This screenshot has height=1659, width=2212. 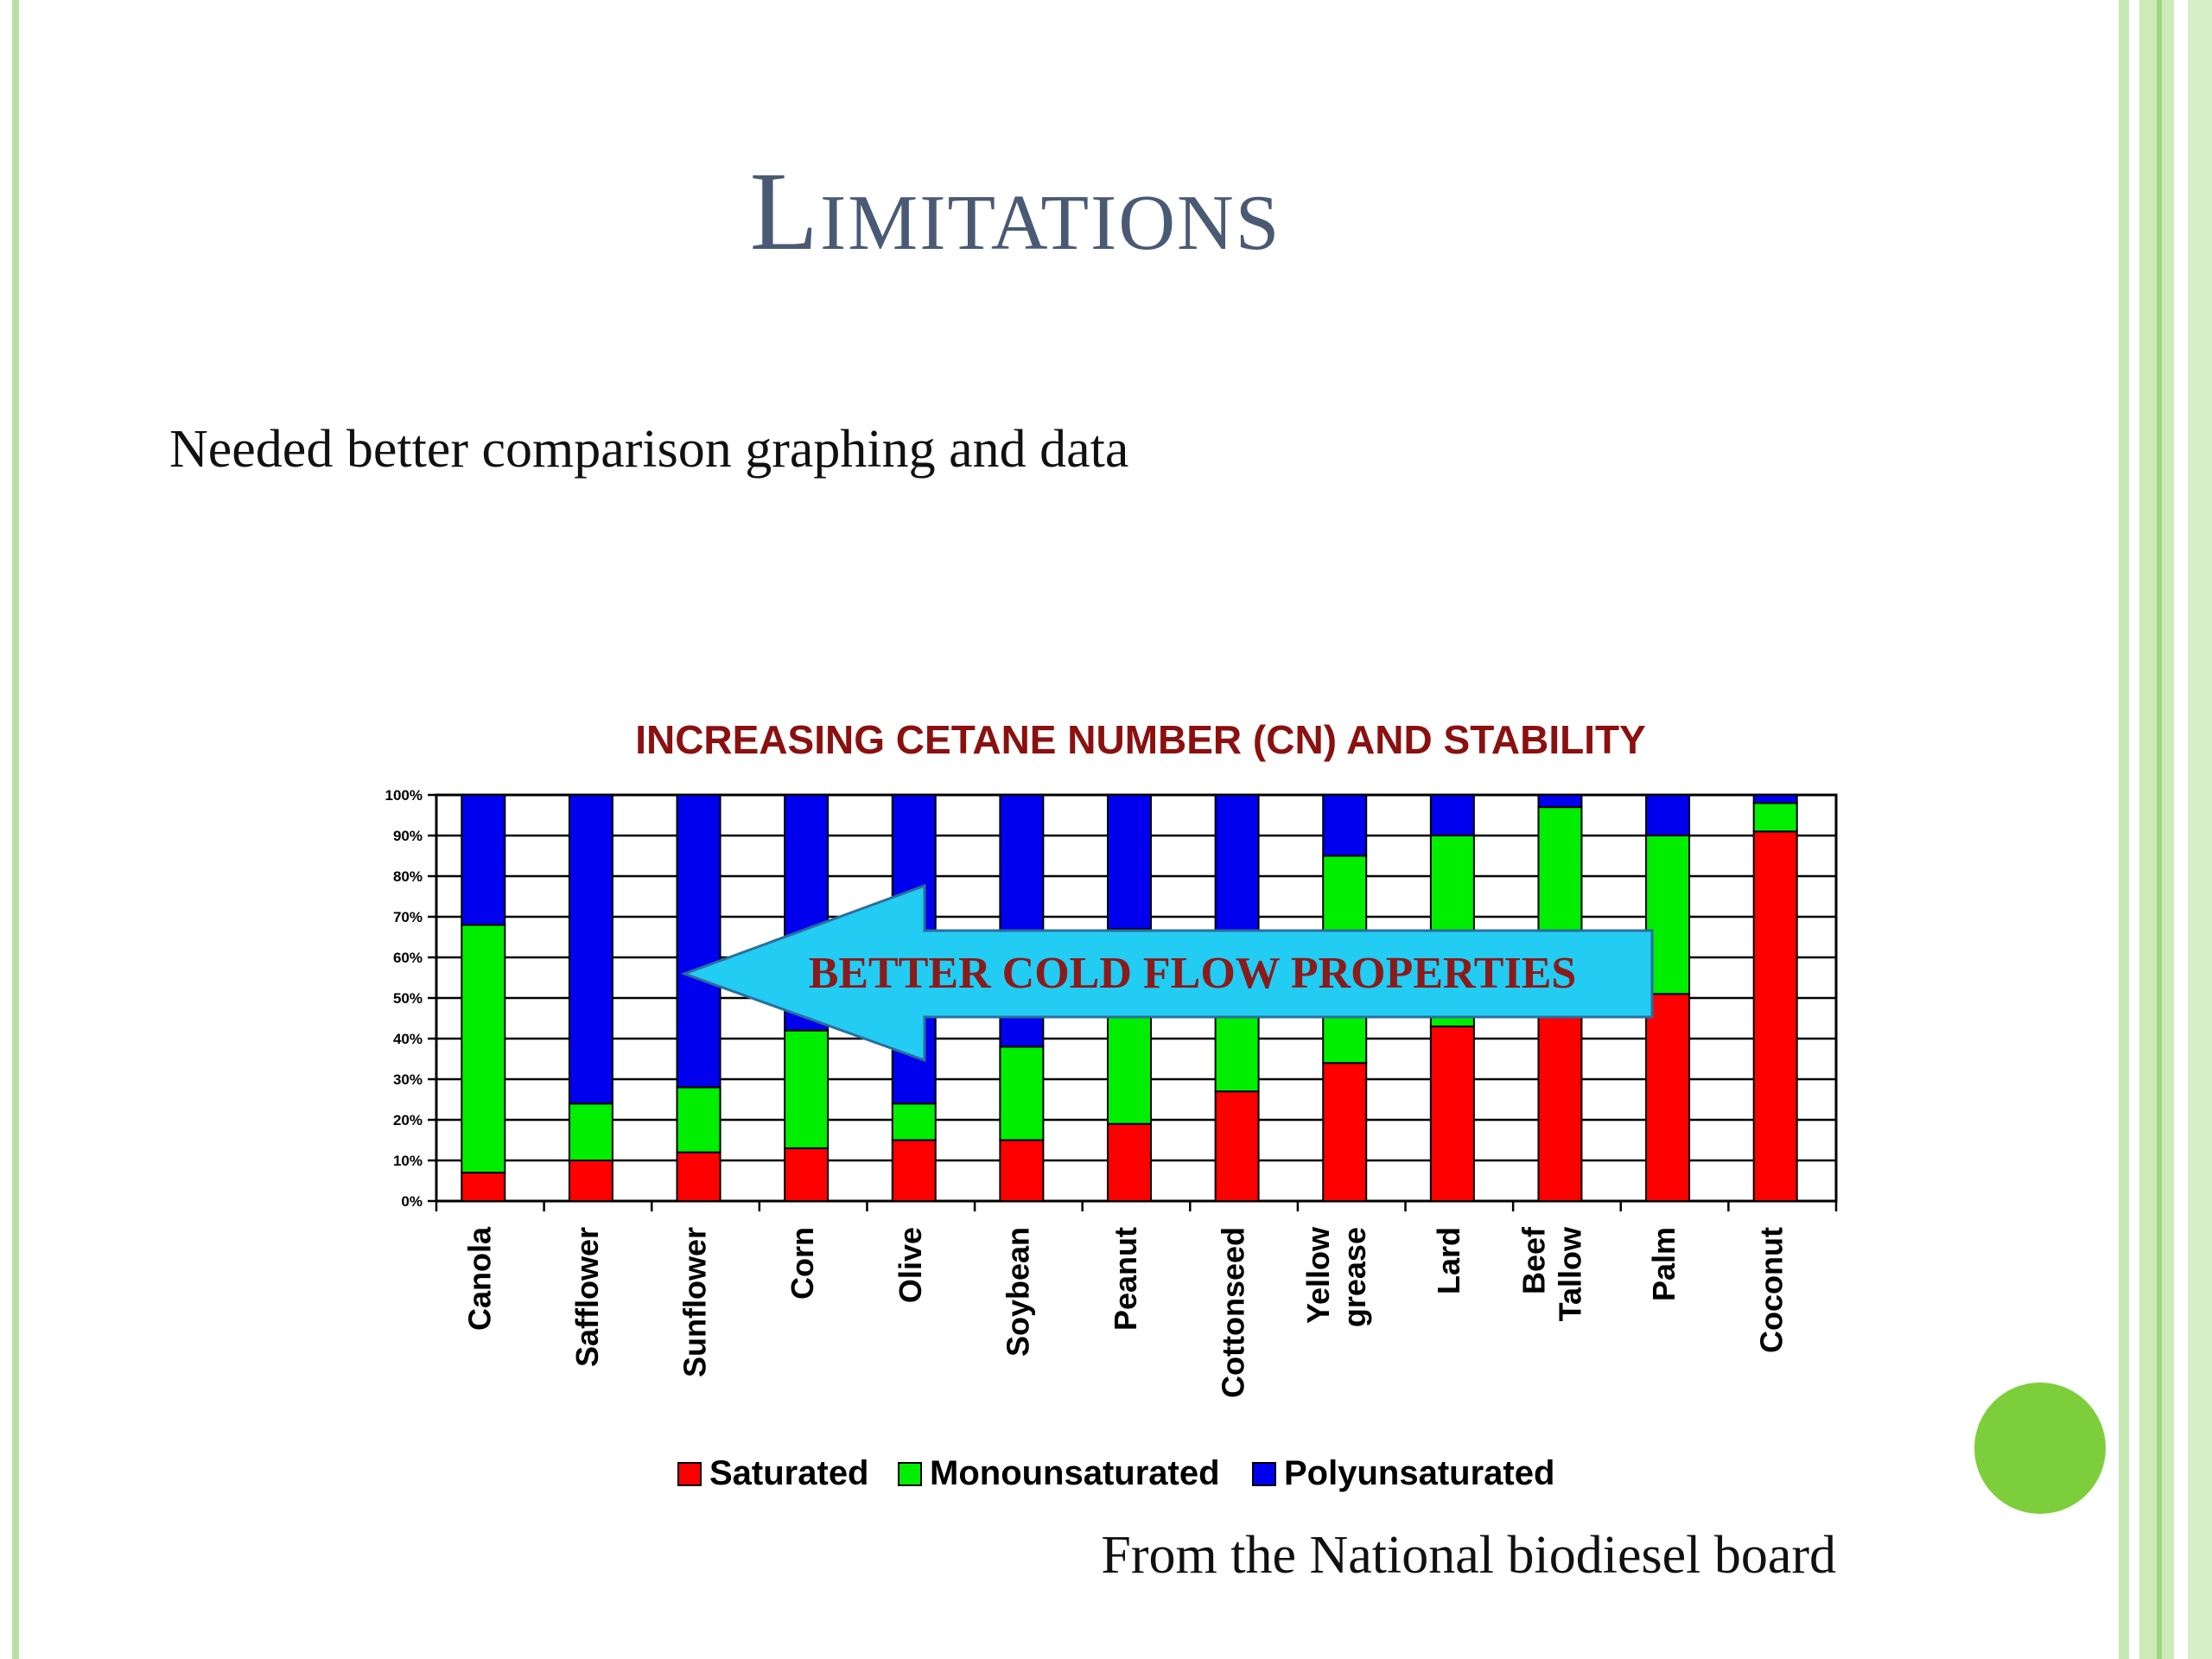 I want to click on legend-label: Saturated, so click(x=789, y=1473).